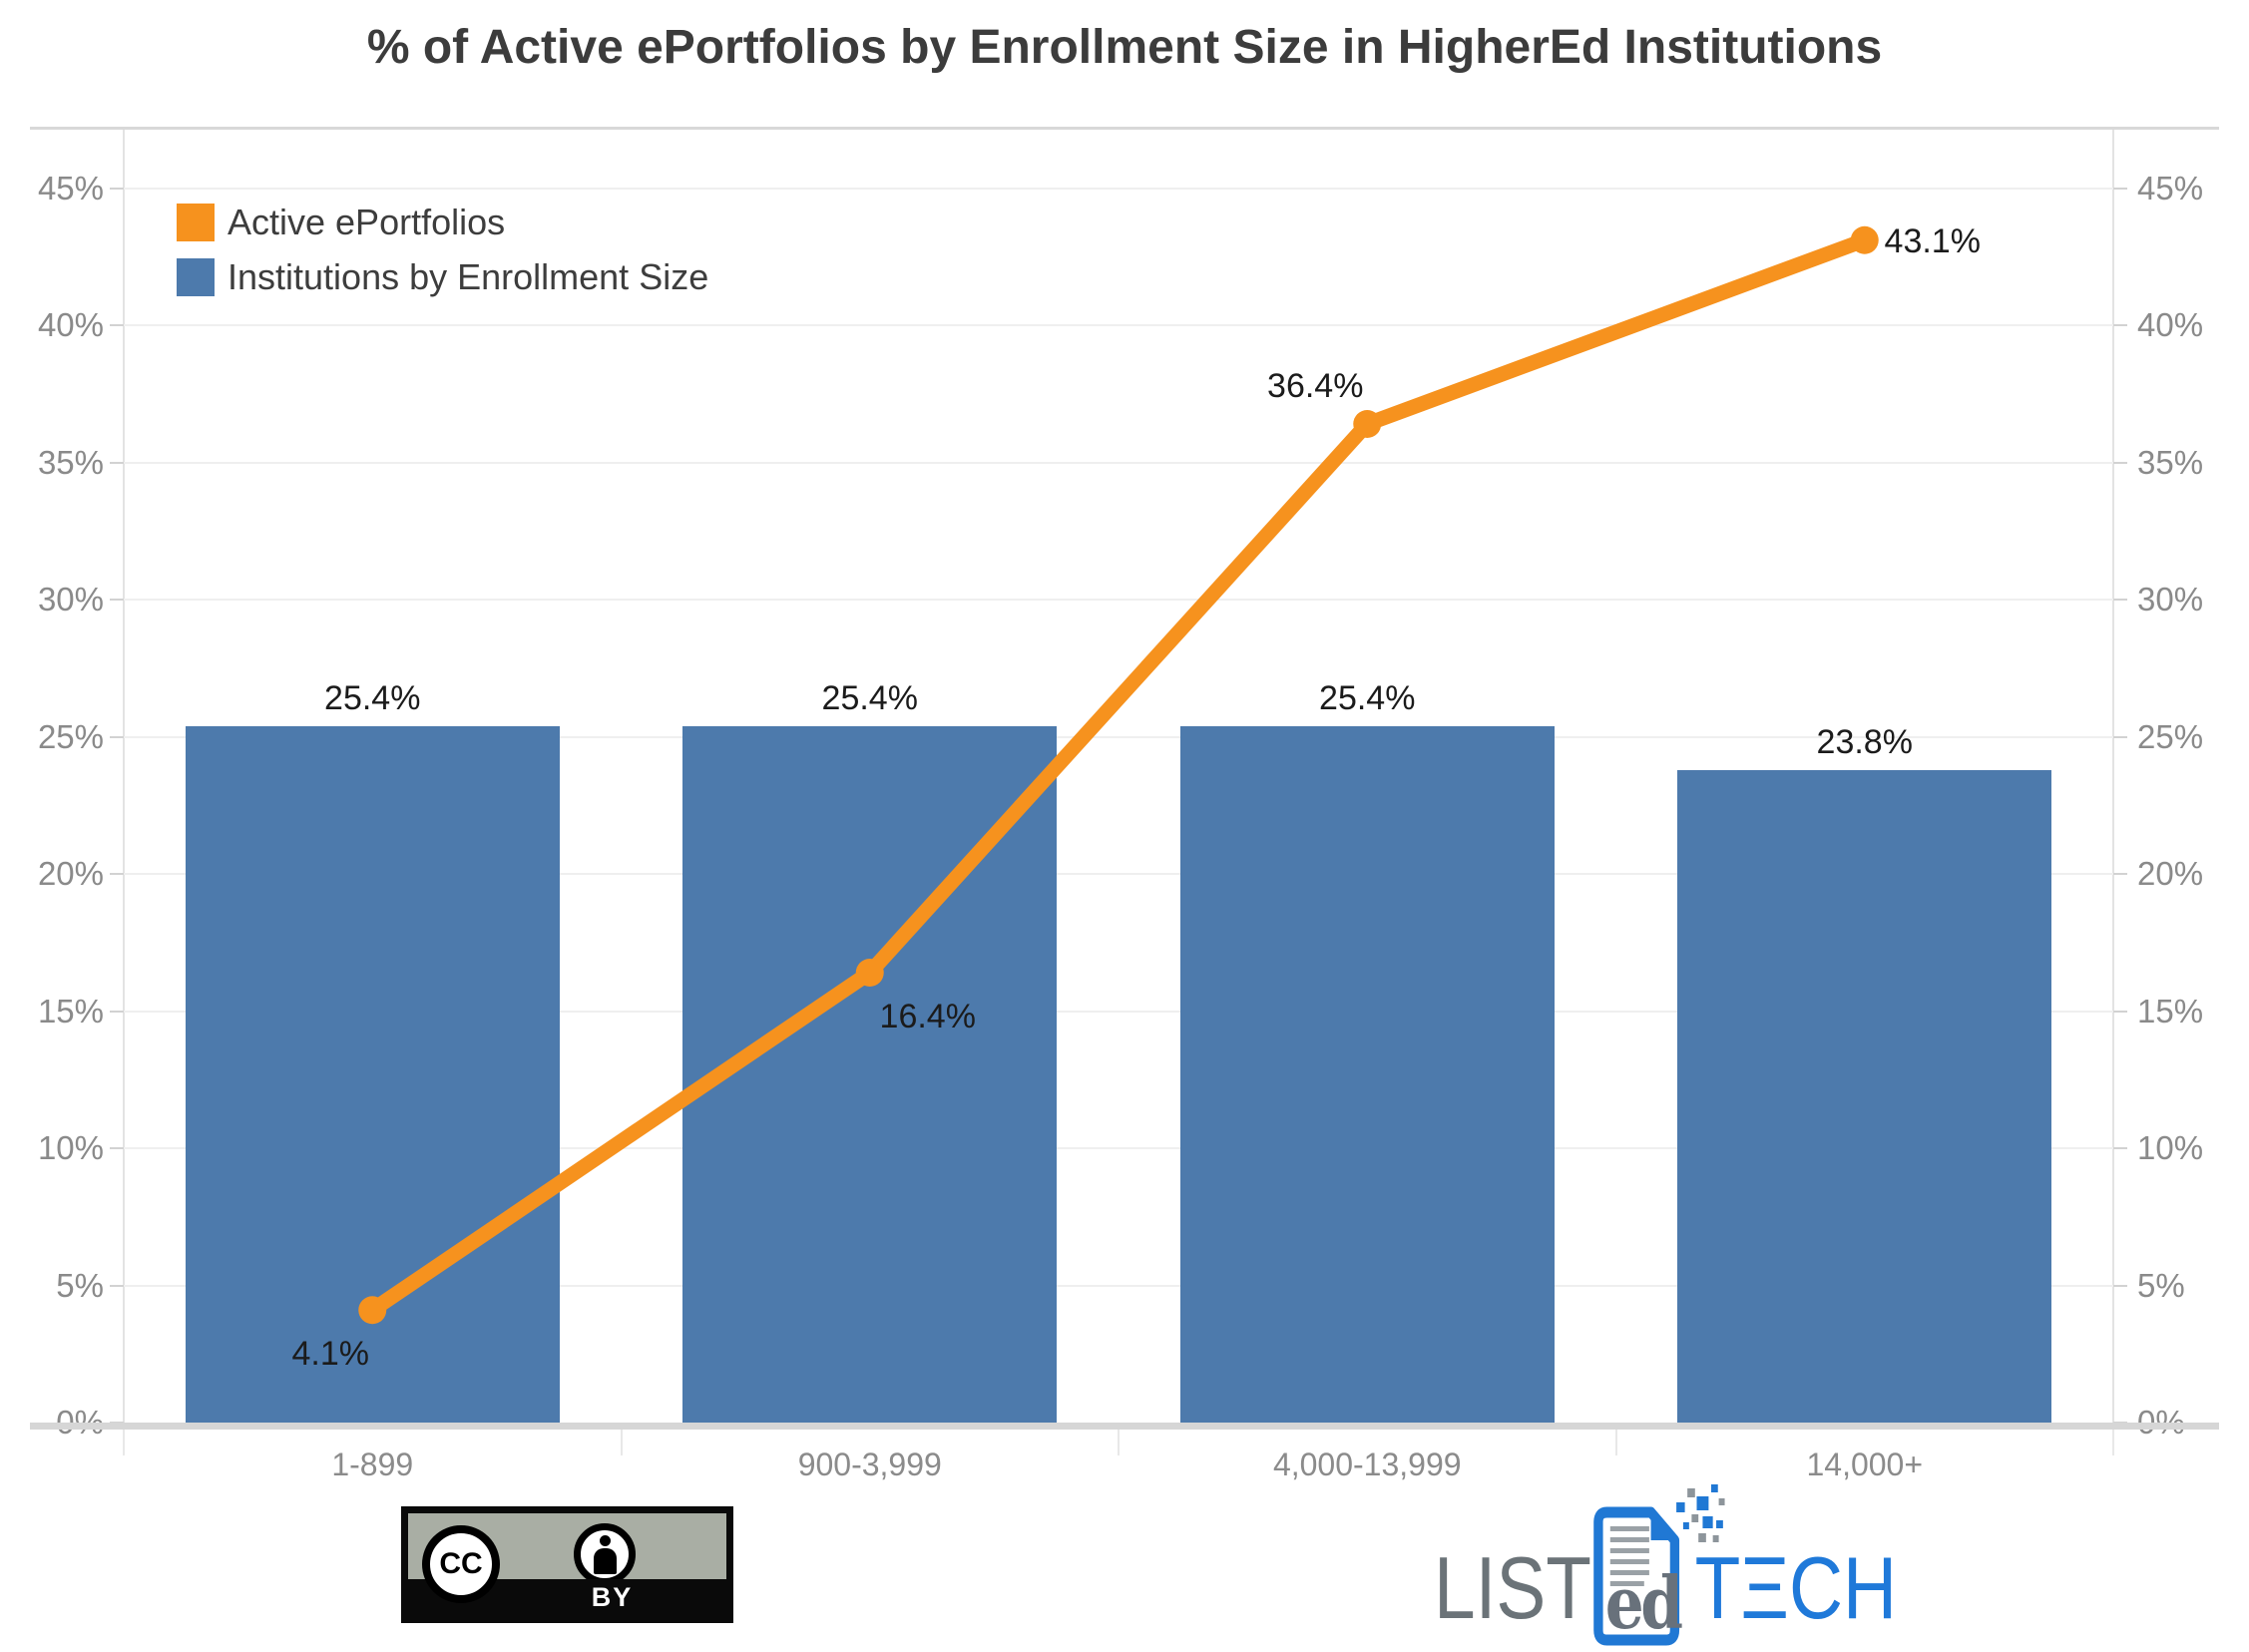  I want to click on person-head, so click(605, 1540).